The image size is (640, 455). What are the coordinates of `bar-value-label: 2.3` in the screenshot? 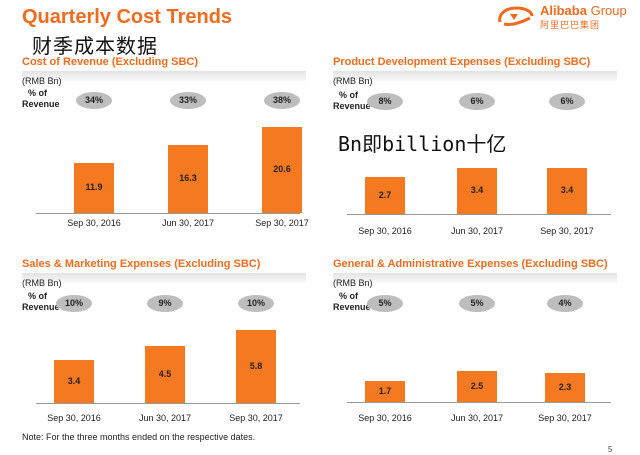 It's located at (565, 386).